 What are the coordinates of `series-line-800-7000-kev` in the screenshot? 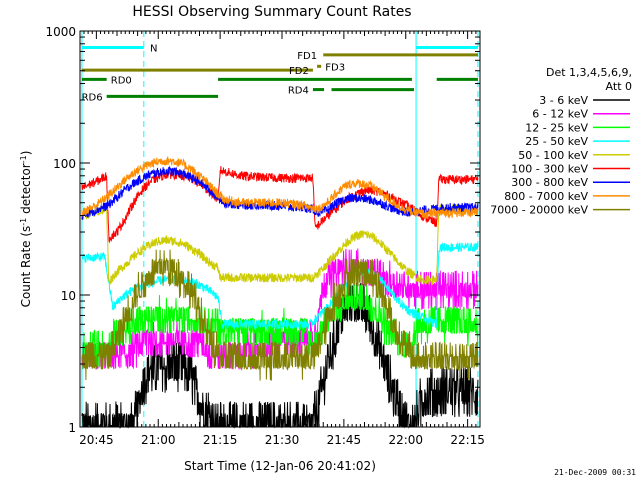 It's located at (280, 188).